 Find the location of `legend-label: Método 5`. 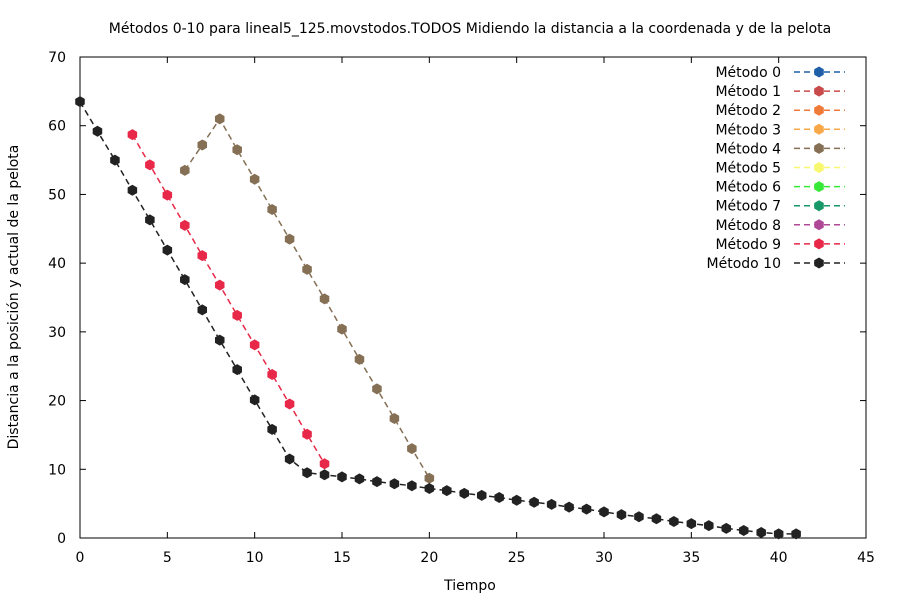

legend-label: Método 5 is located at coordinates (748, 169).